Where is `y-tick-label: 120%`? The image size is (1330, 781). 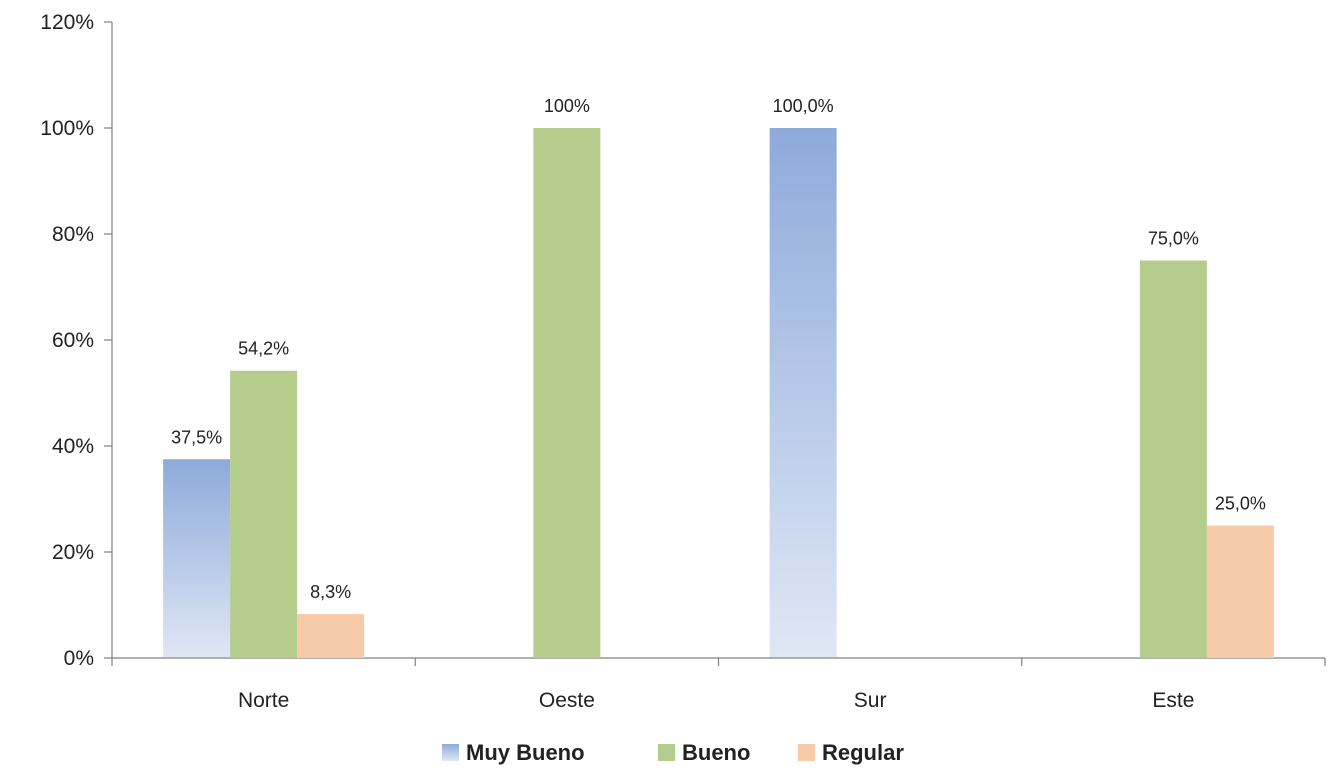 y-tick-label: 120% is located at coordinates (67, 22).